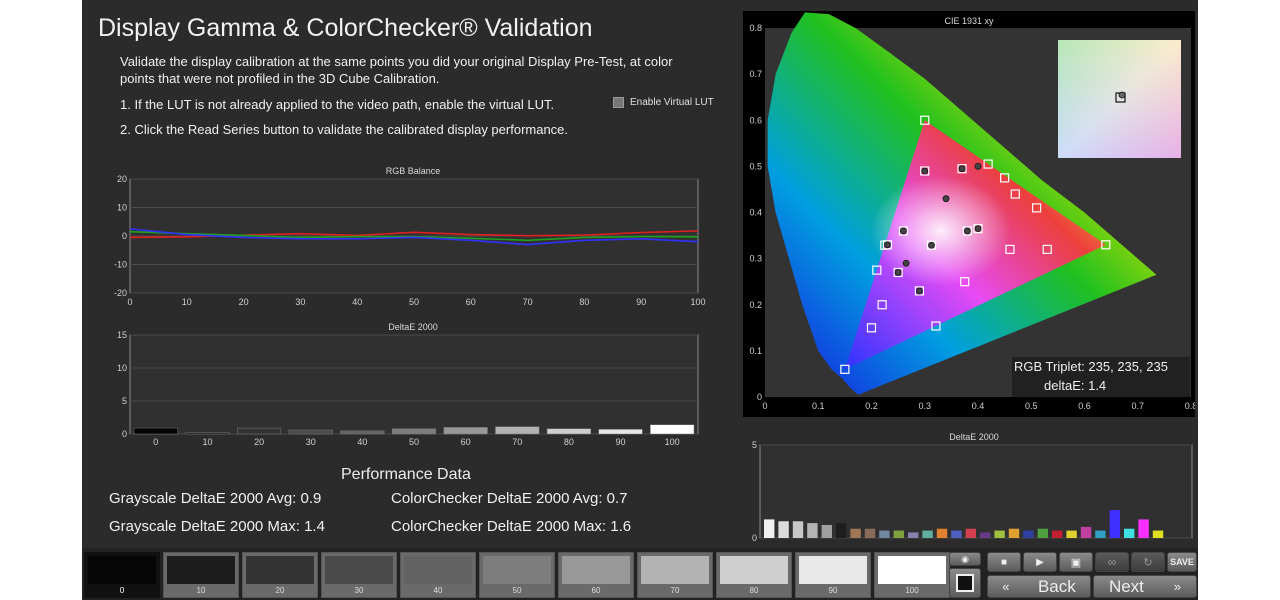 This screenshot has width=1280, height=600. Describe the element at coordinates (833, 575) in the screenshot. I see `patch-button-90: 90` at that location.